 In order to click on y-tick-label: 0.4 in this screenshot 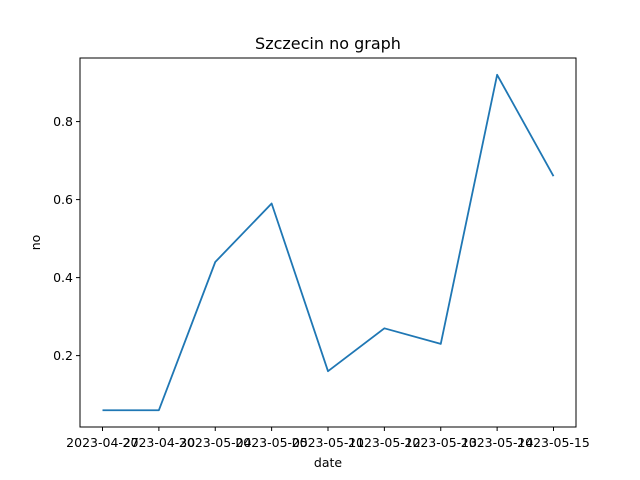, I will do `click(63, 277)`.